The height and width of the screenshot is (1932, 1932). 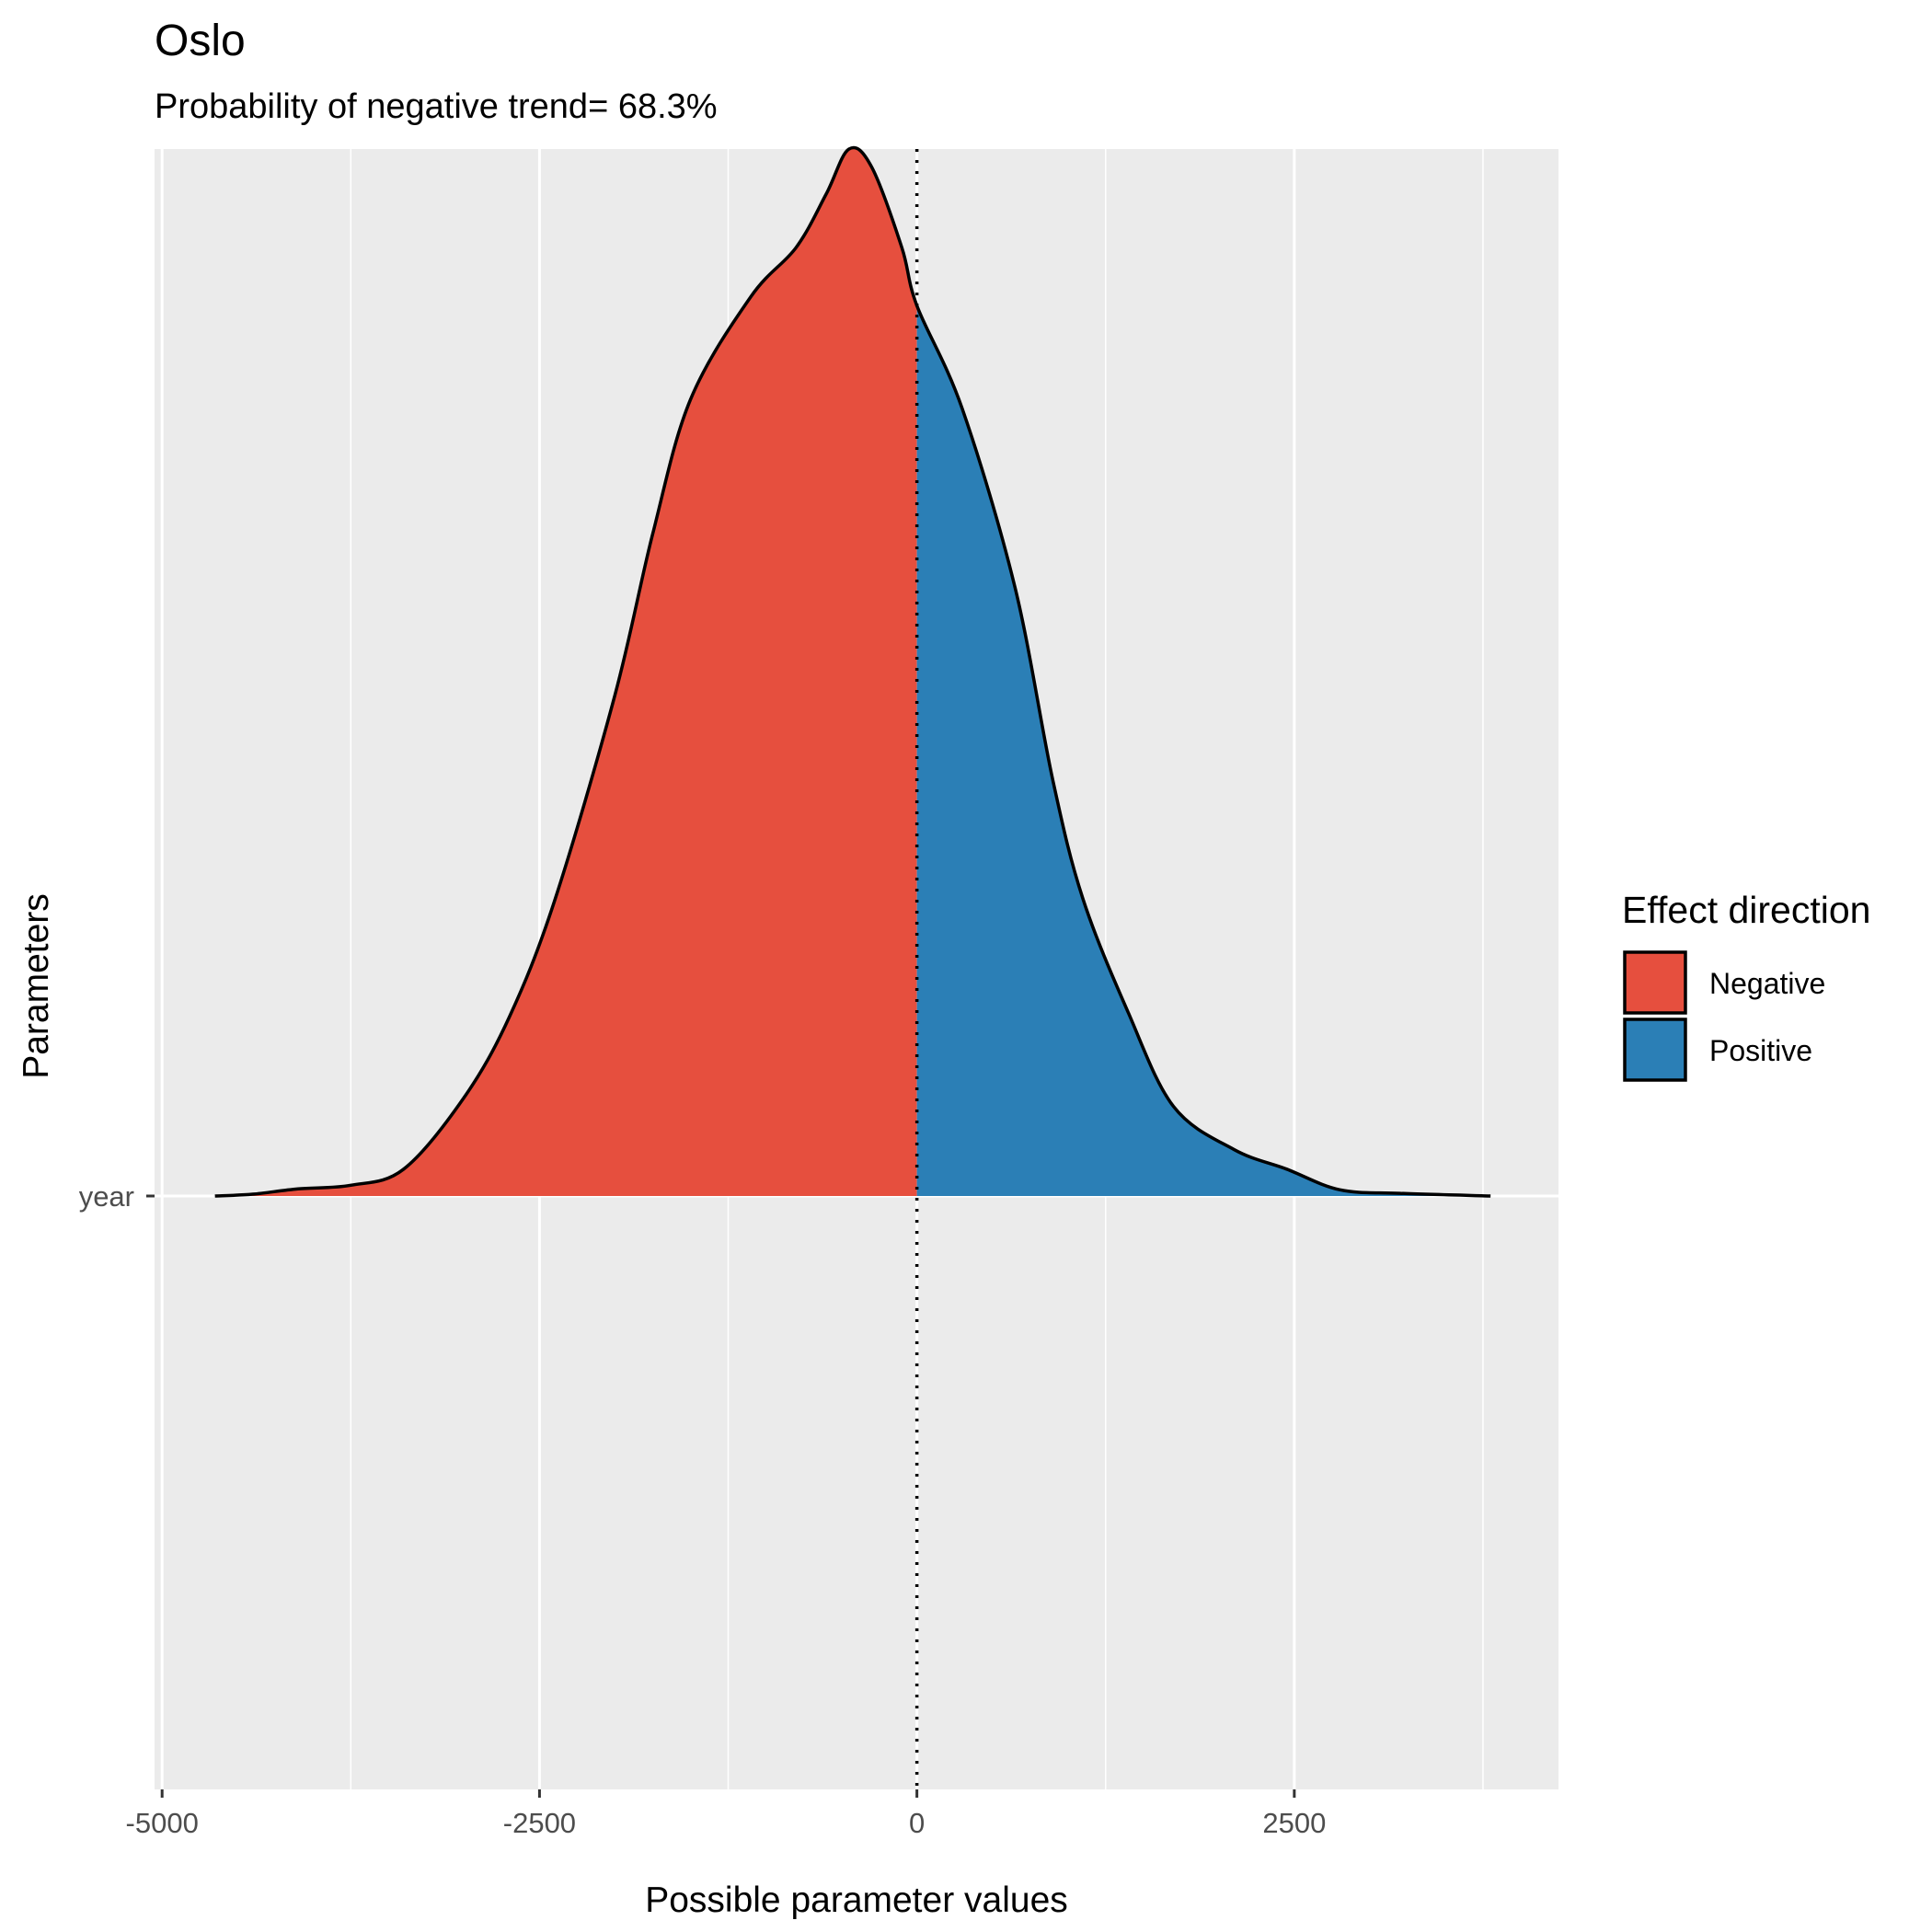 What do you see at coordinates (1203, 750) in the screenshot?
I see `density-area-positive` at bounding box center [1203, 750].